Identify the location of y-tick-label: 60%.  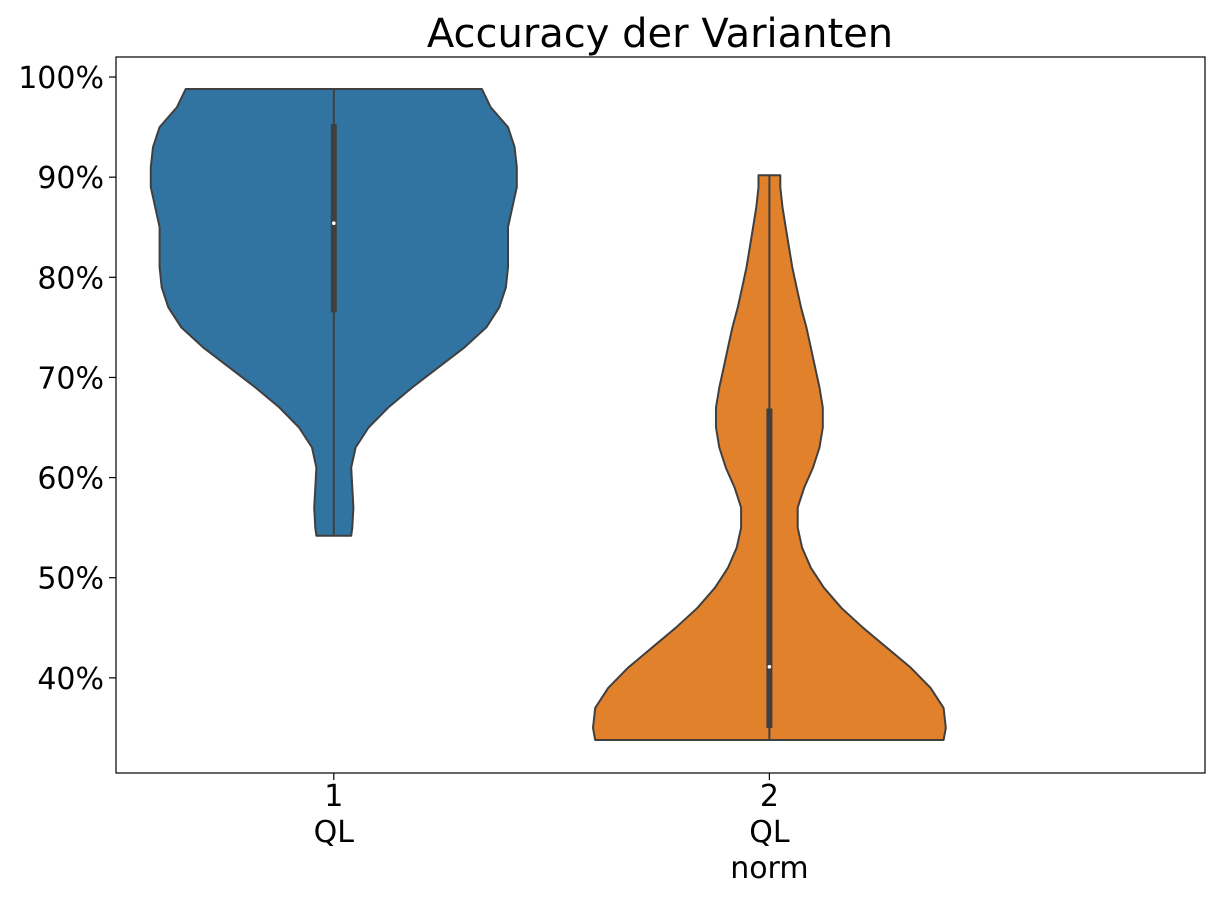
(70, 479).